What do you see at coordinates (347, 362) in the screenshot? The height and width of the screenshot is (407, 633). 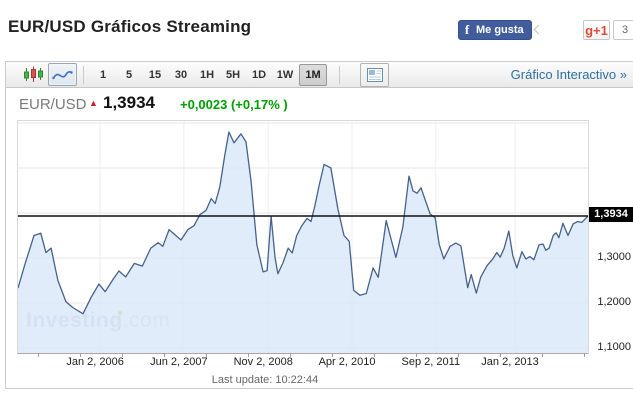 I see `x-axis-label: Apr 2, 2010` at bounding box center [347, 362].